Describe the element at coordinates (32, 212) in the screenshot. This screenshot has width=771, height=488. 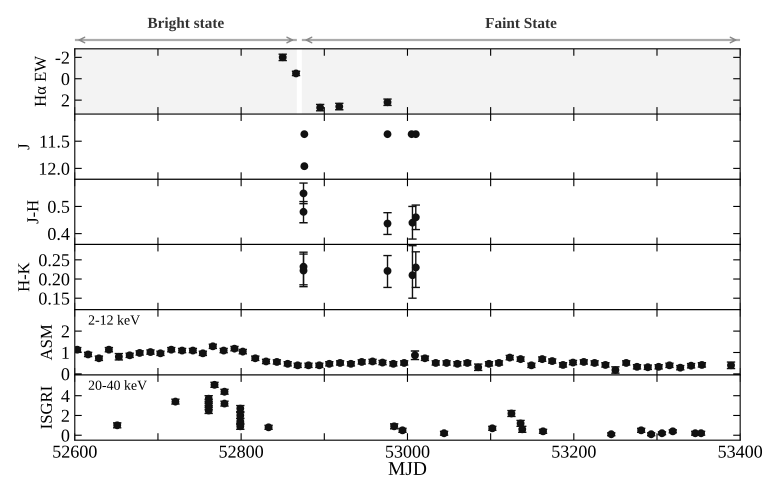
I see `y-axis-title: J-H` at that location.